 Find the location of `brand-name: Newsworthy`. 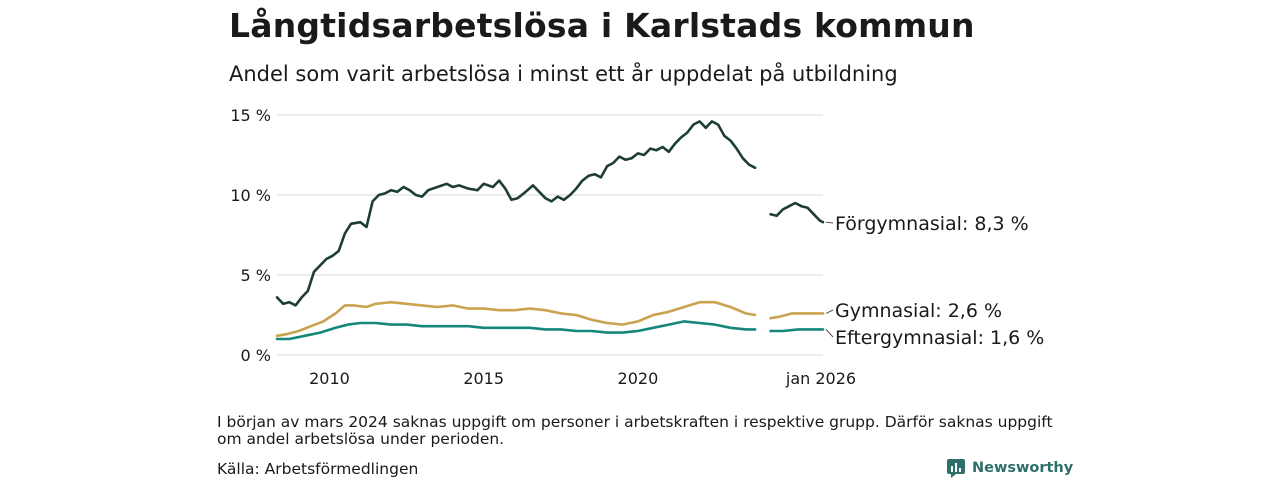

brand-name: Newsworthy is located at coordinates (1023, 468).